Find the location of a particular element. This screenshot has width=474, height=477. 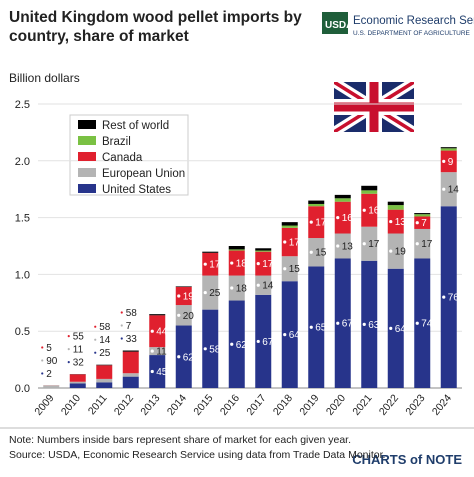

share-label: 90 is located at coordinates (52, 361).